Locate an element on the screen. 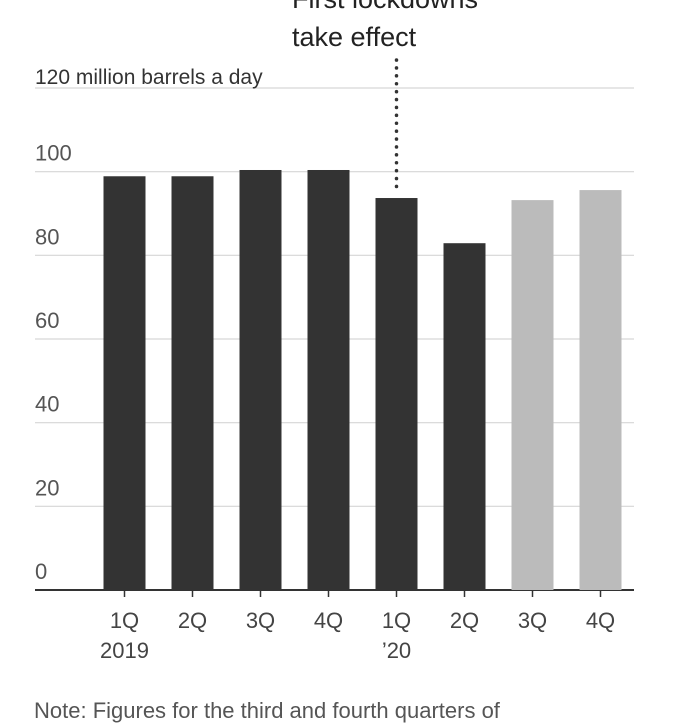 The image size is (692, 726). annotation-text-line: take effect is located at coordinates (354, 37).